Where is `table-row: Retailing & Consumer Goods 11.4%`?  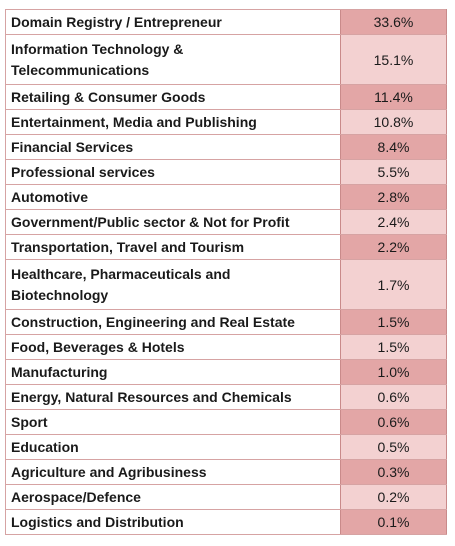 table-row: Retailing & Consumer Goods 11.4% is located at coordinates (226, 97).